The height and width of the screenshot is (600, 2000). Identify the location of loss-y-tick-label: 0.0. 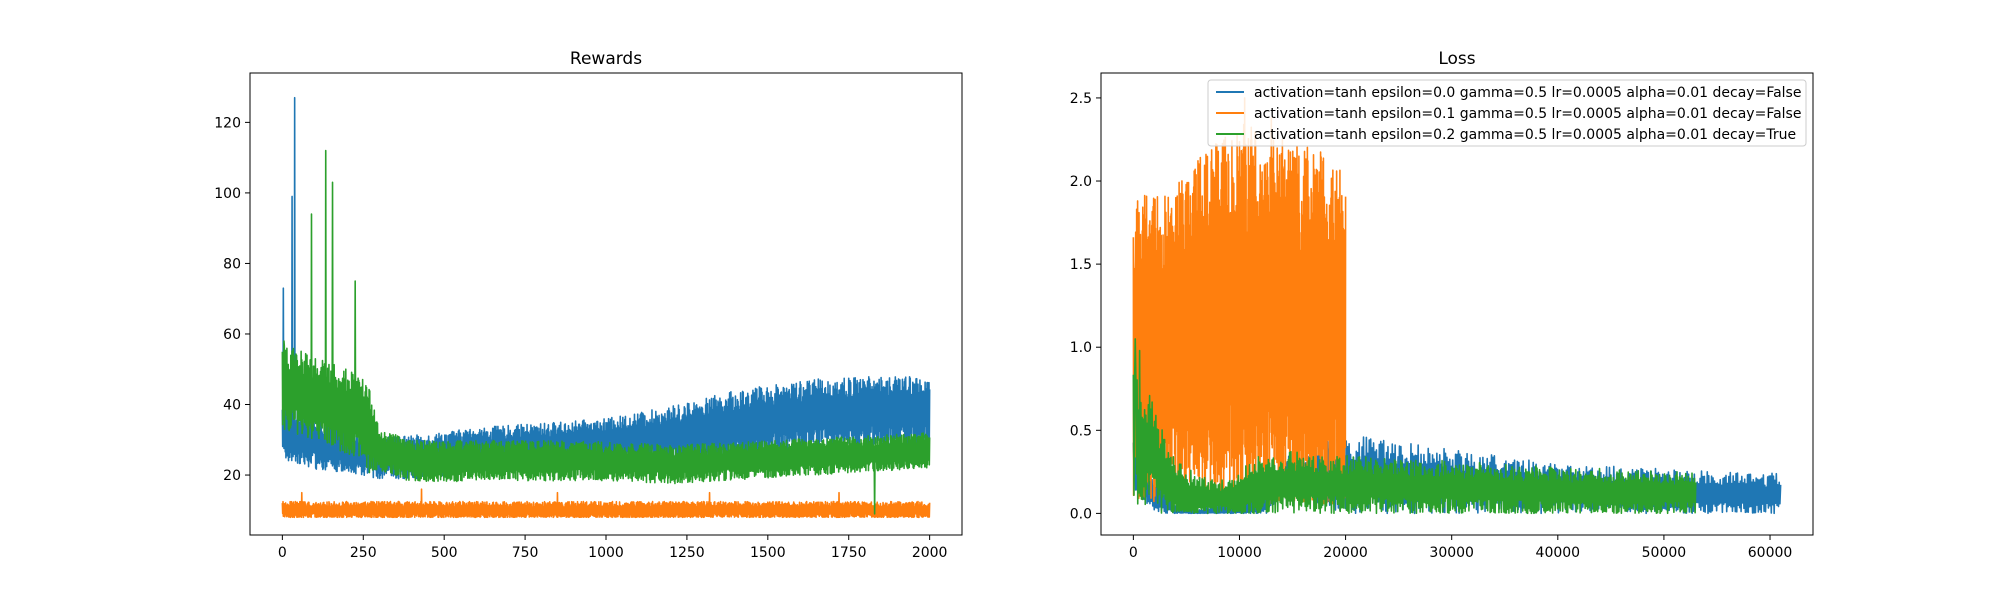
(1081, 514).